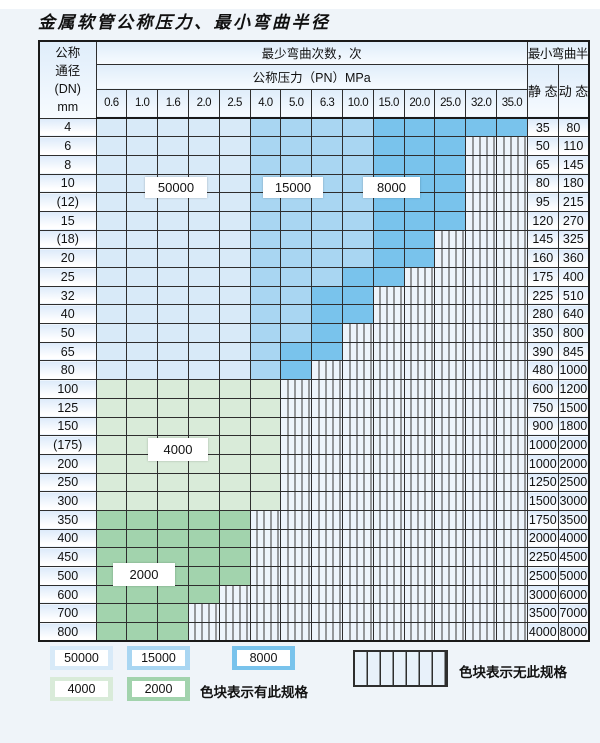 This screenshot has height=743, width=600. Describe the element at coordinates (67, 333) in the screenshot. I see `dn-cell: 50` at that location.